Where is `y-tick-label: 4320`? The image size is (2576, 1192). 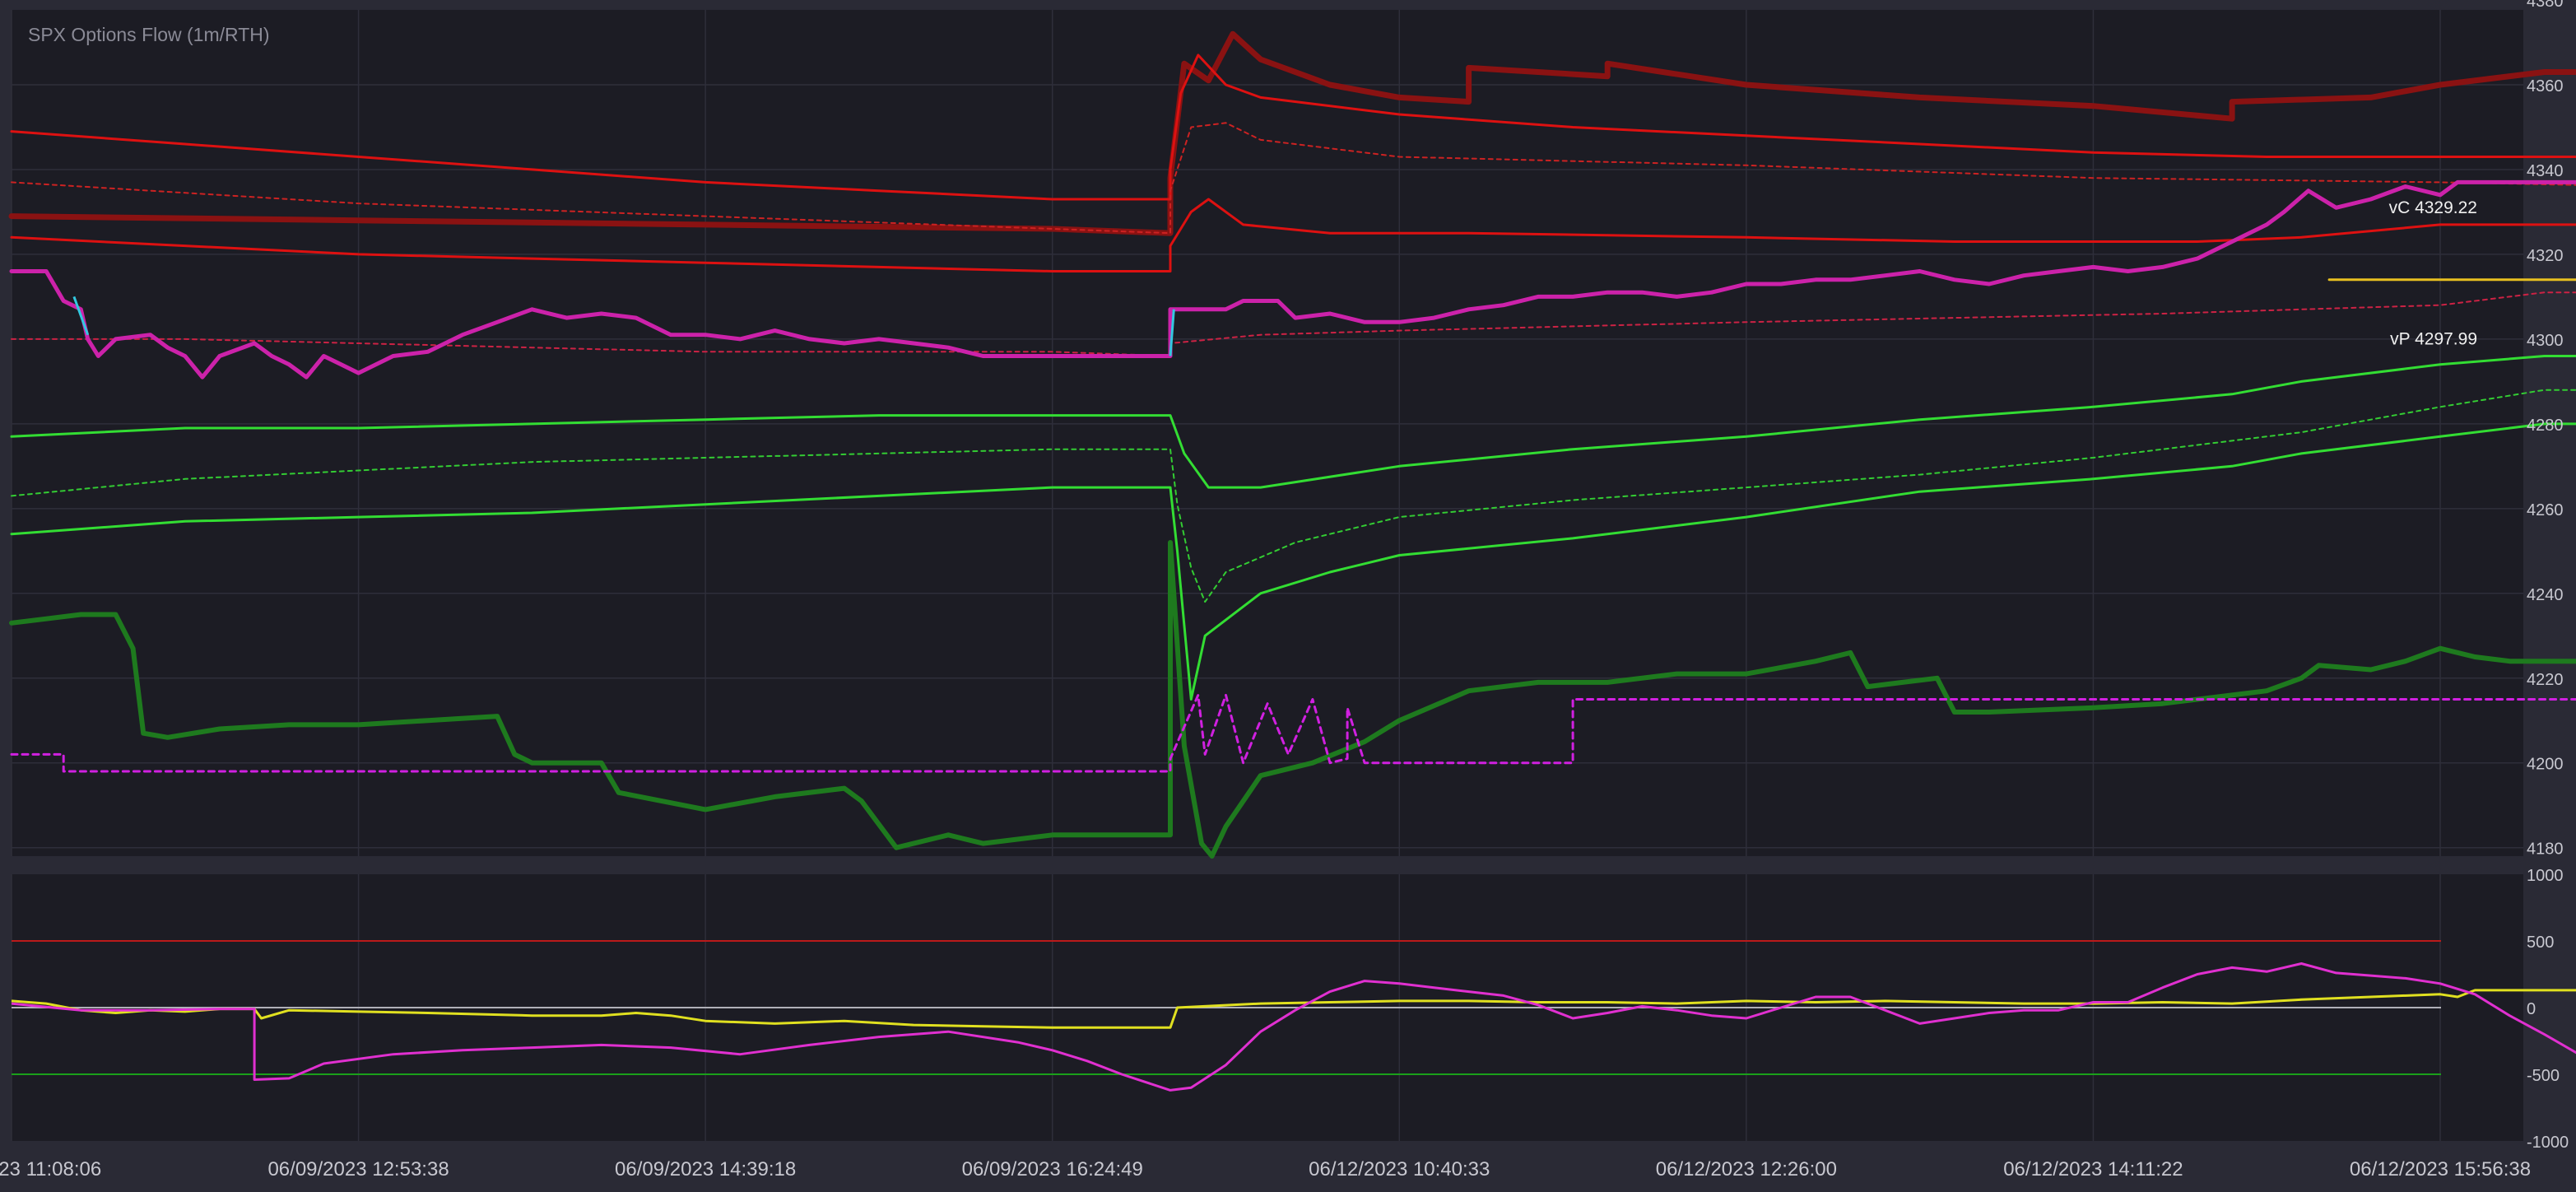 y-tick-label: 4320 is located at coordinates (2545, 256).